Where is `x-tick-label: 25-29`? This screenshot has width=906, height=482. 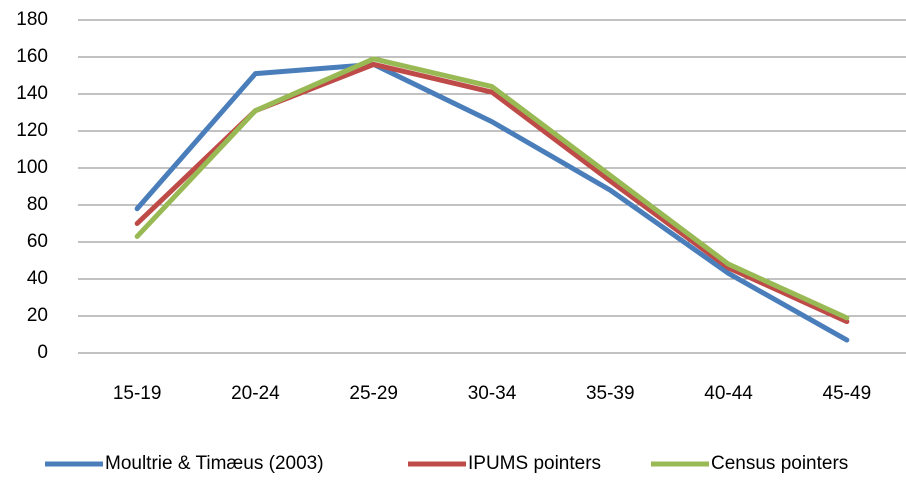
x-tick-label: 25-29 is located at coordinates (373, 393).